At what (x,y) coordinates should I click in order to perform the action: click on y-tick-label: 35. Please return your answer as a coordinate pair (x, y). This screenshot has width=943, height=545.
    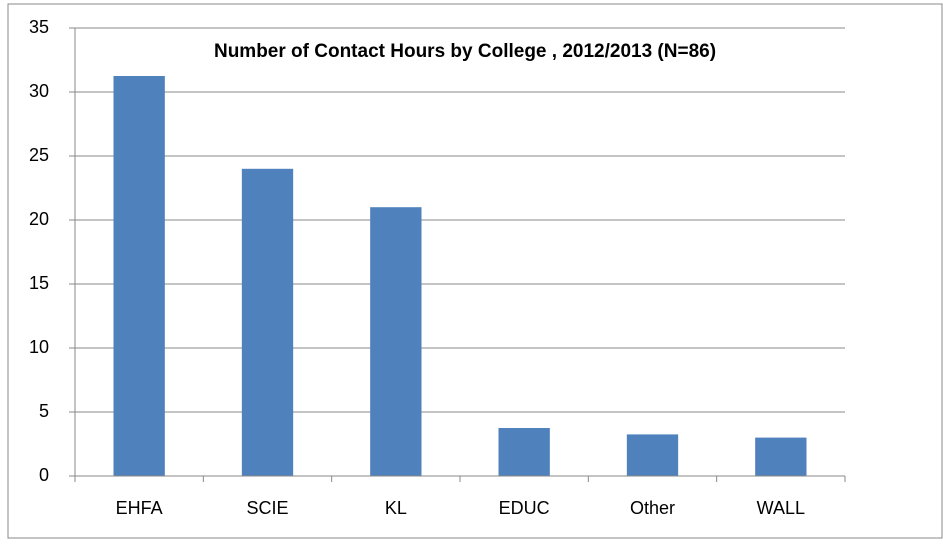
    Looking at the image, I should click on (39, 27).